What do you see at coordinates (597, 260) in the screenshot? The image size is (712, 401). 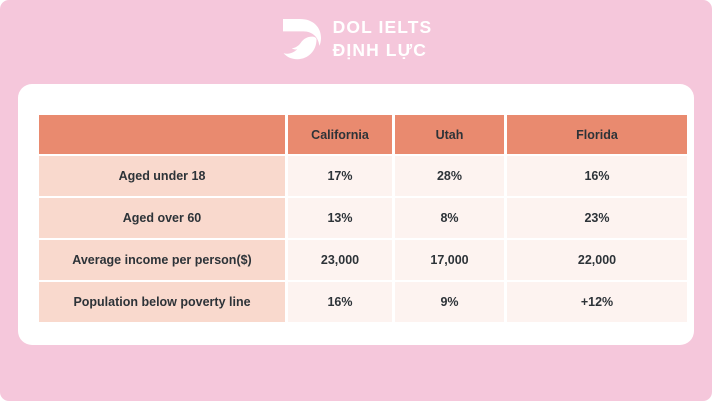 I see `cell-average-income-florida: 22,000` at bounding box center [597, 260].